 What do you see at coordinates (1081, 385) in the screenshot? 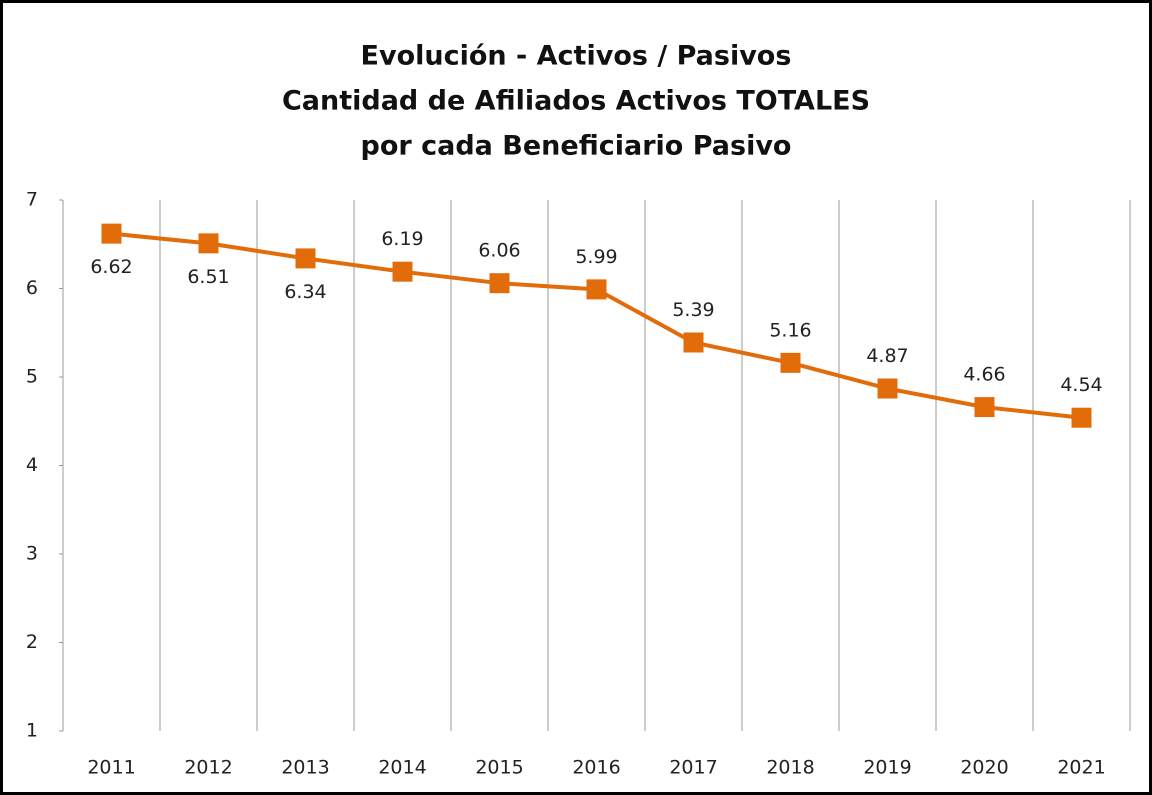
I see `data-label: 4.54` at bounding box center [1081, 385].